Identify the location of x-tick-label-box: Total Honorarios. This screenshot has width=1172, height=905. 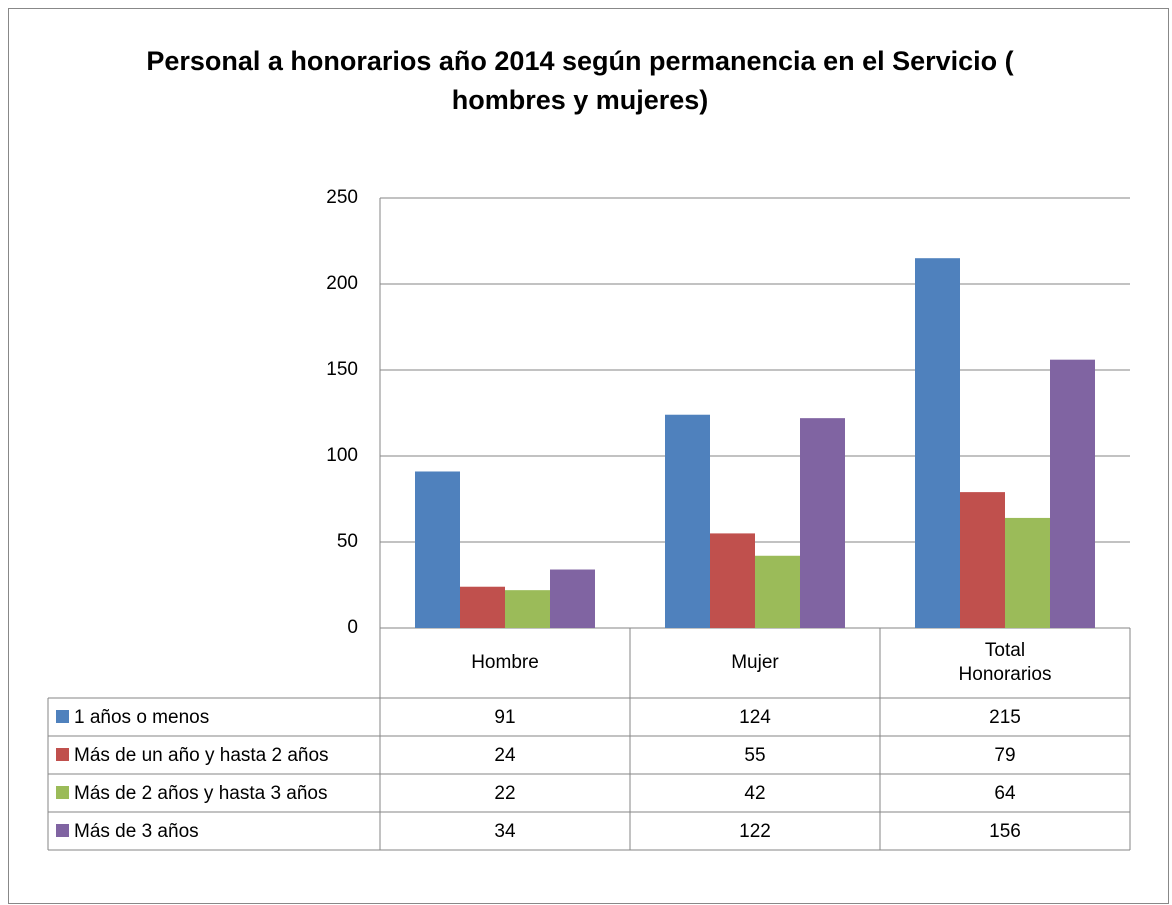
(1005, 663).